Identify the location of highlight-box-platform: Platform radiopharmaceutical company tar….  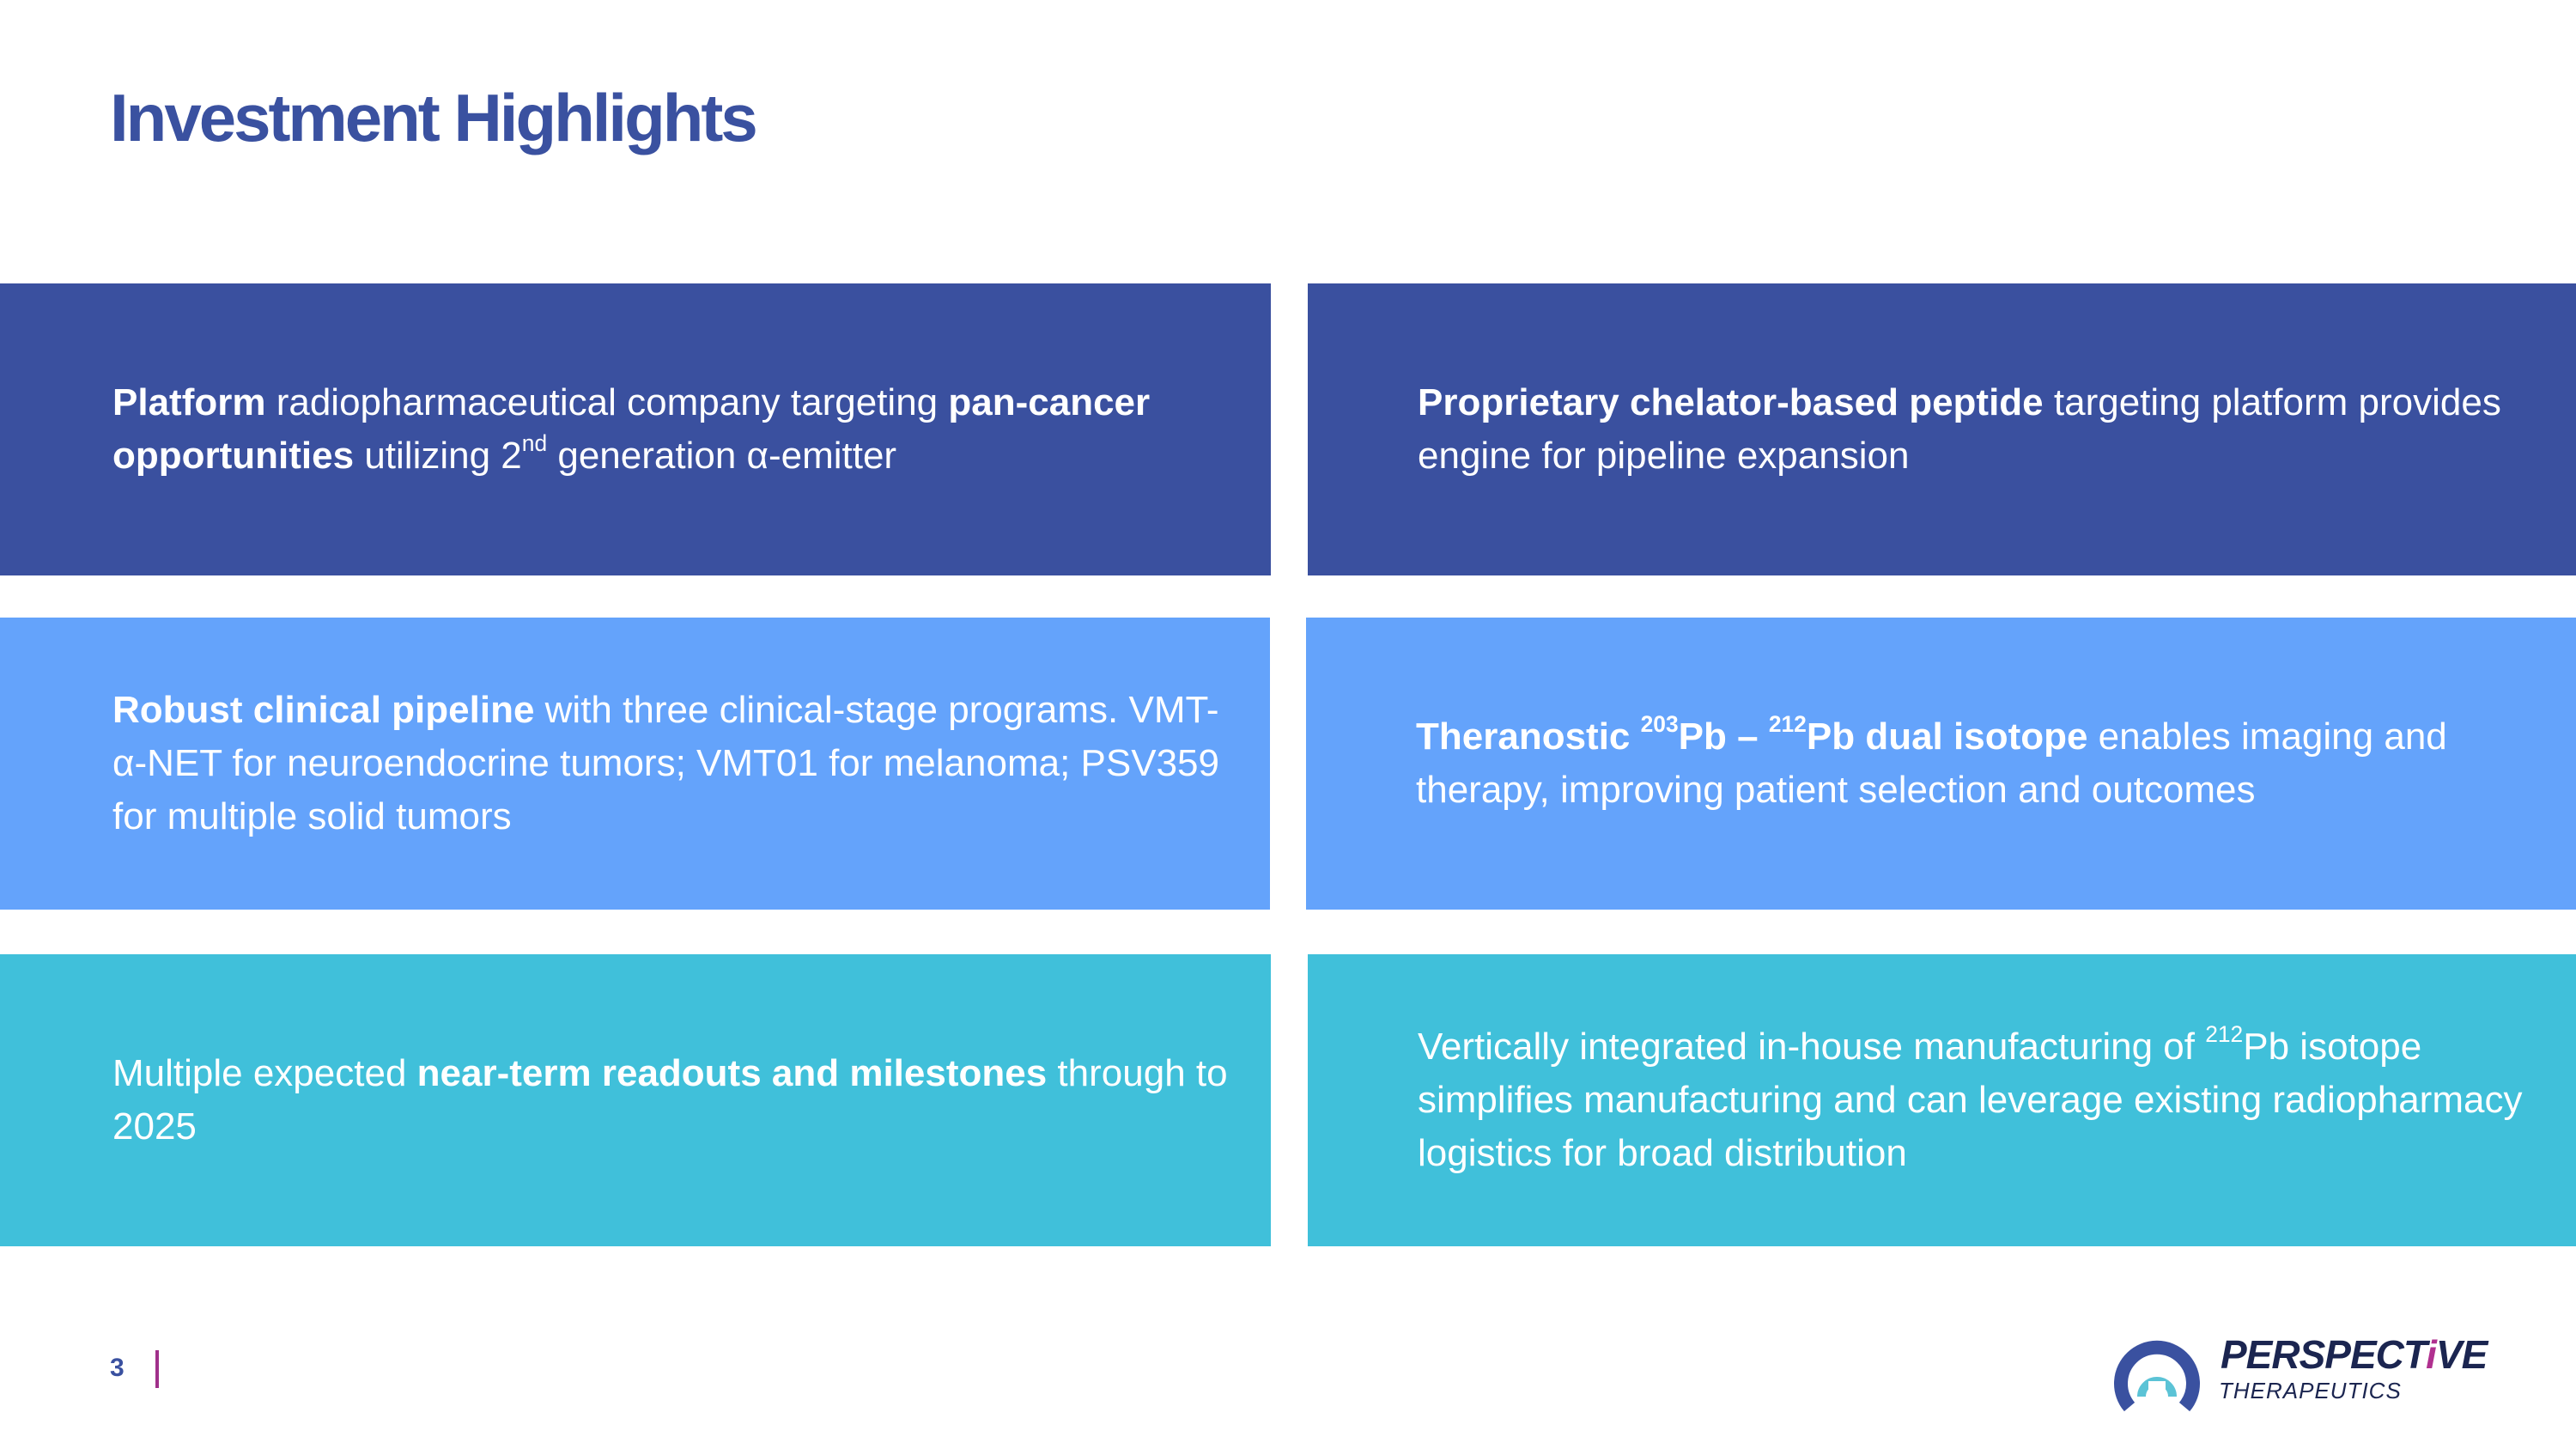
(636, 429).